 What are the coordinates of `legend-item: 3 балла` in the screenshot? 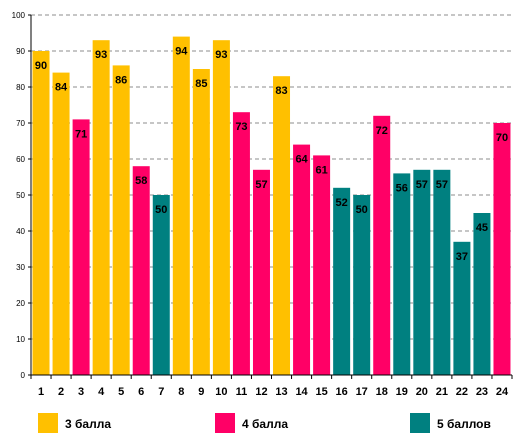 It's located at (74, 423).